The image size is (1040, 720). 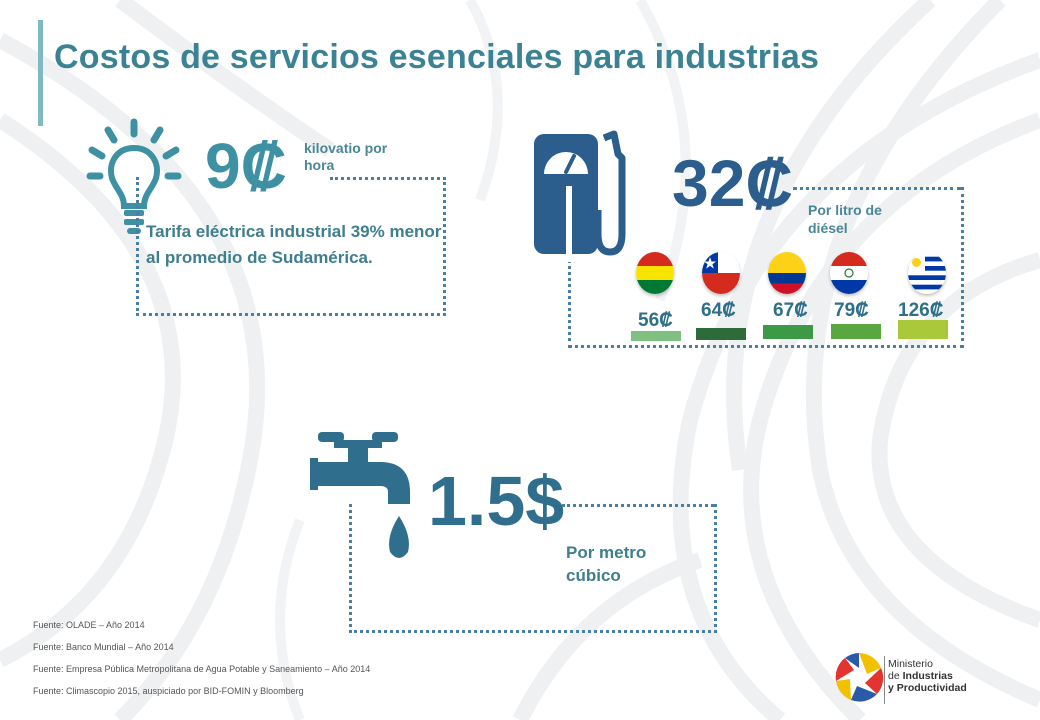 I want to click on colombia-flag, so click(x=787, y=273).